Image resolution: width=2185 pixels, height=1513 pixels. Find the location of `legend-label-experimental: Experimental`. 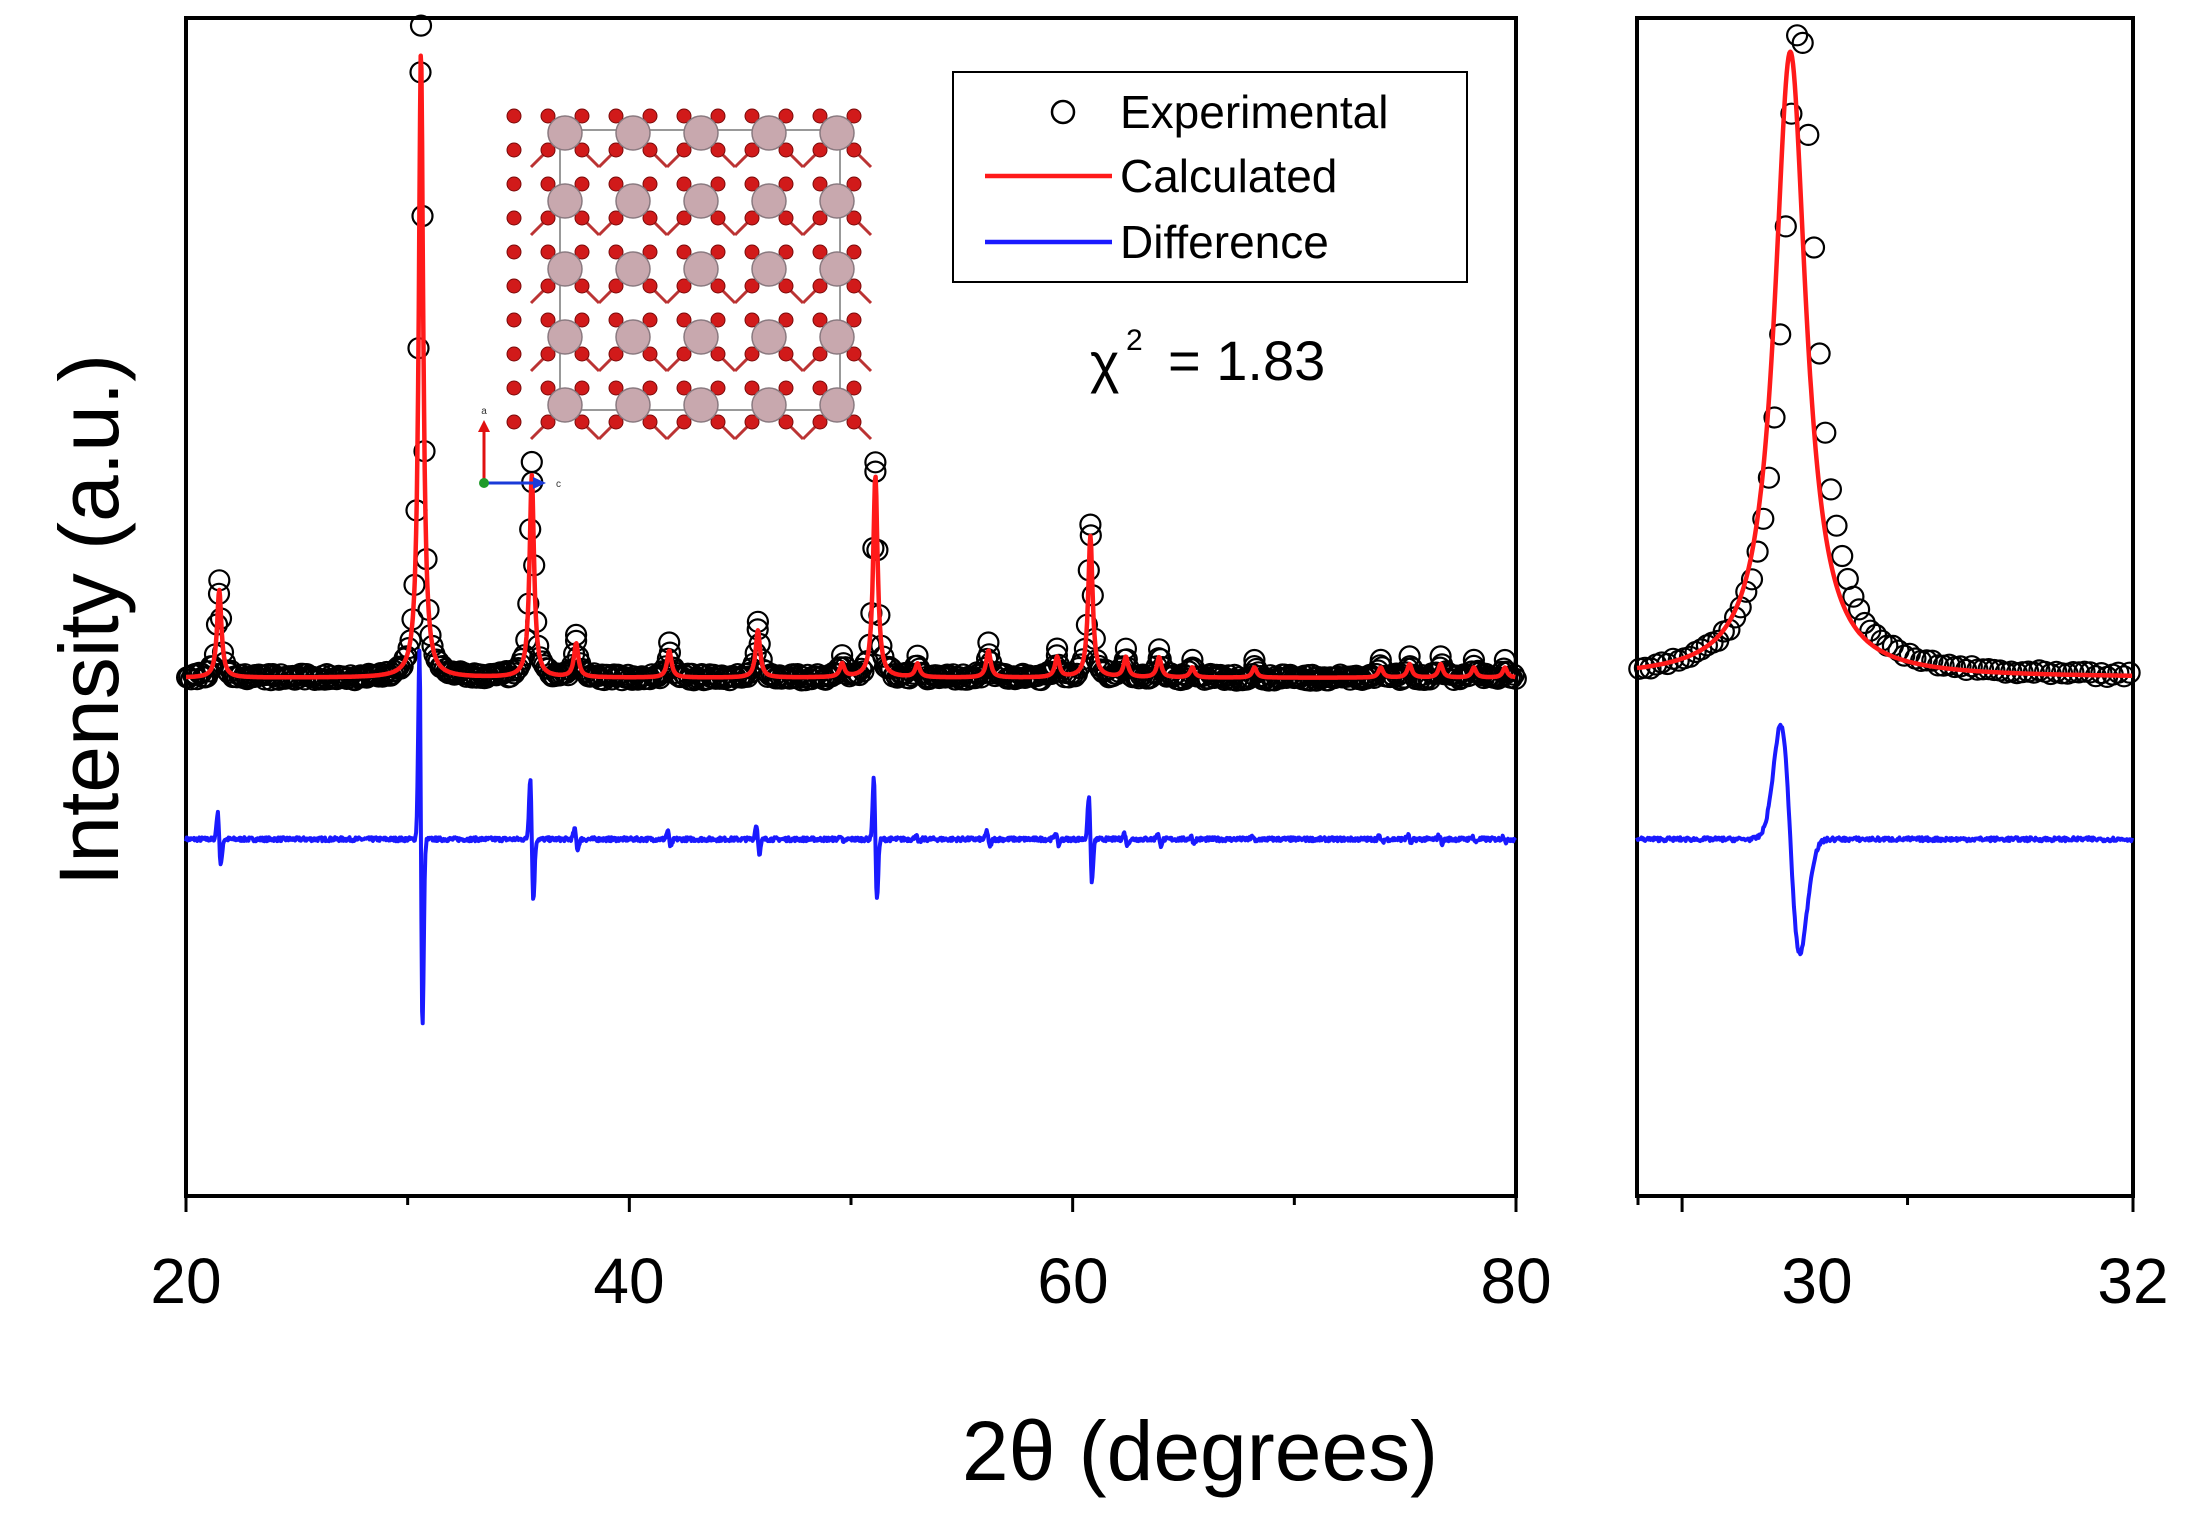

legend-label-experimental: Experimental is located at coordinates (1254, 112).